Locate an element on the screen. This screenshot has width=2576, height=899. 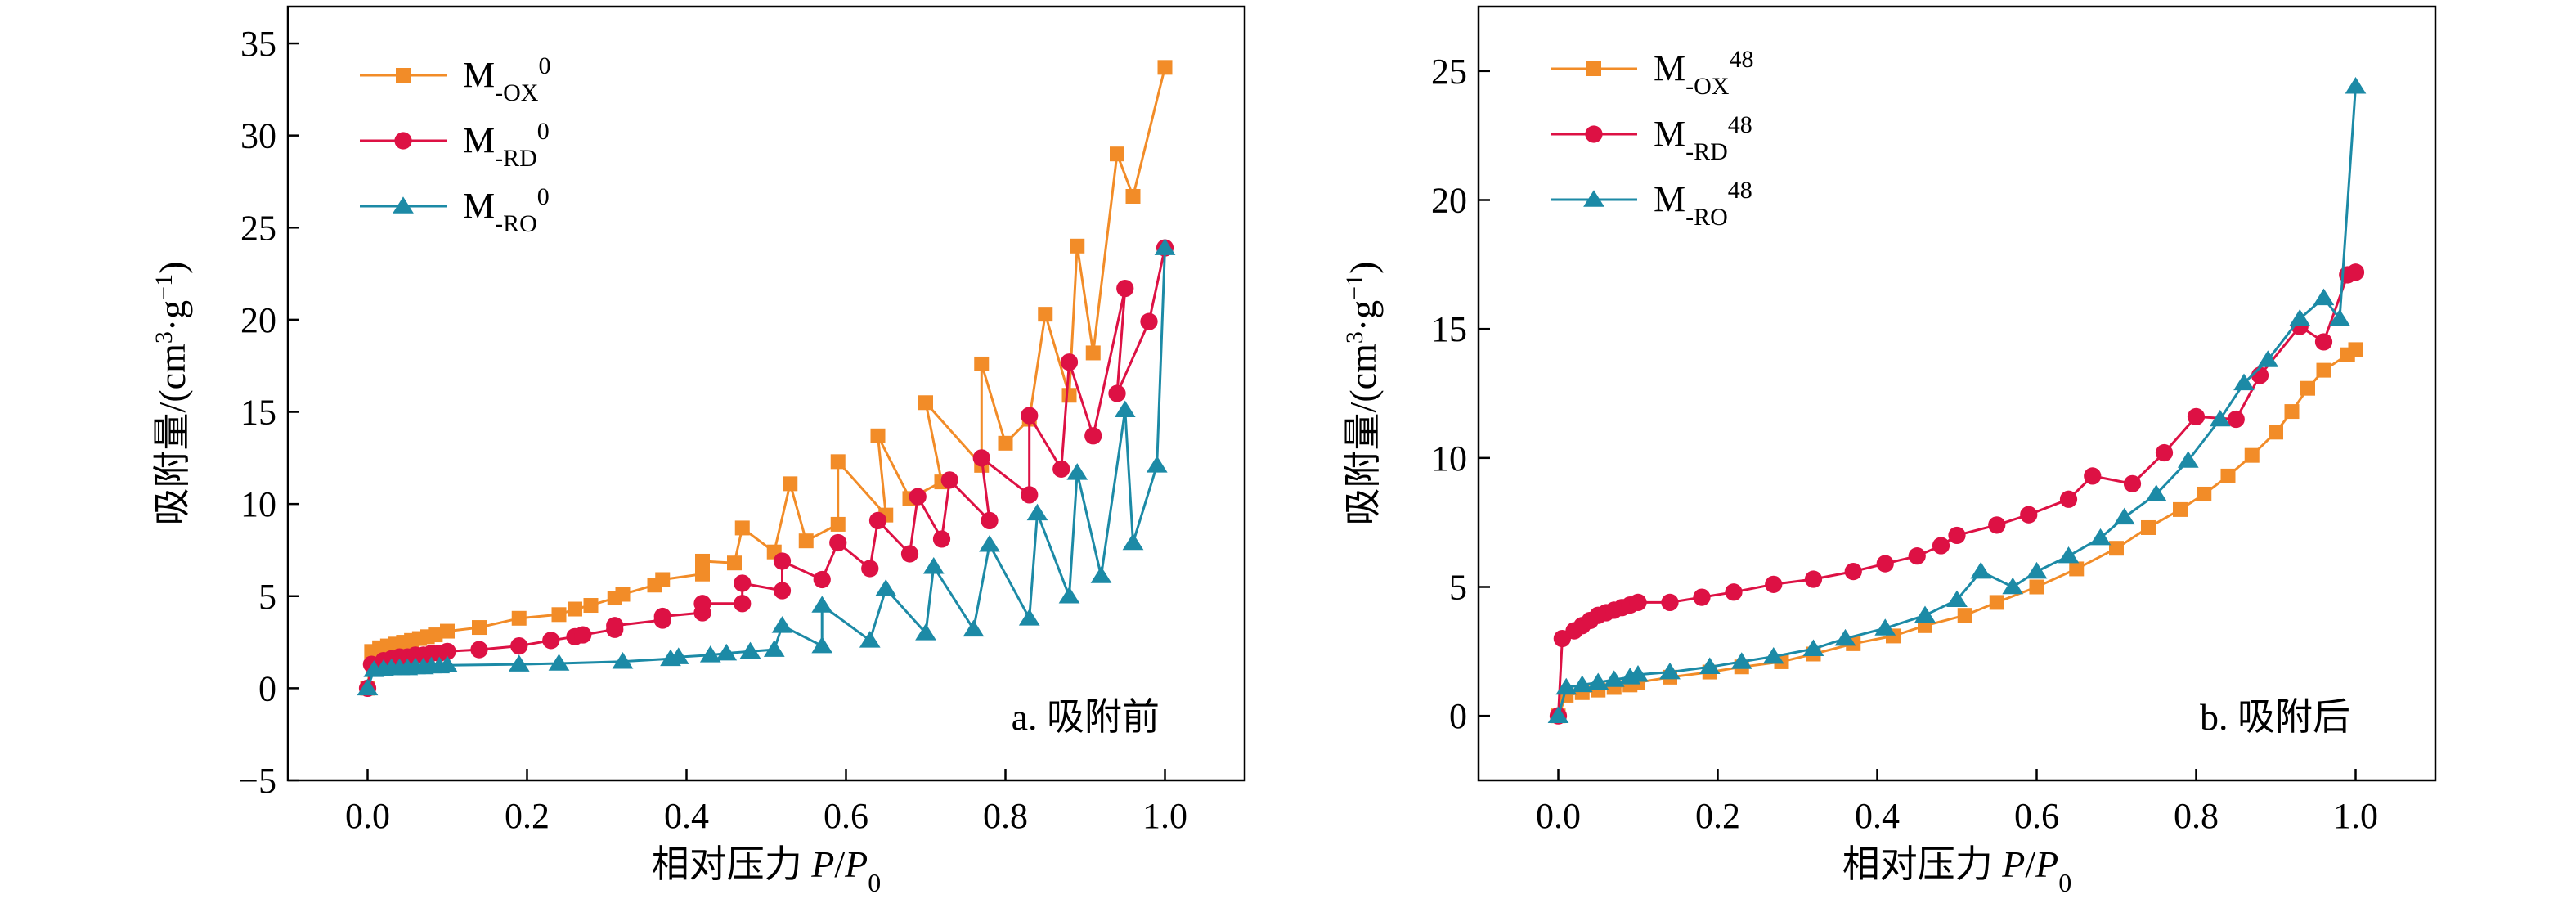
legend: M-OX48 M-RD48 M-RO48 is located at coordinates (1652, 138).